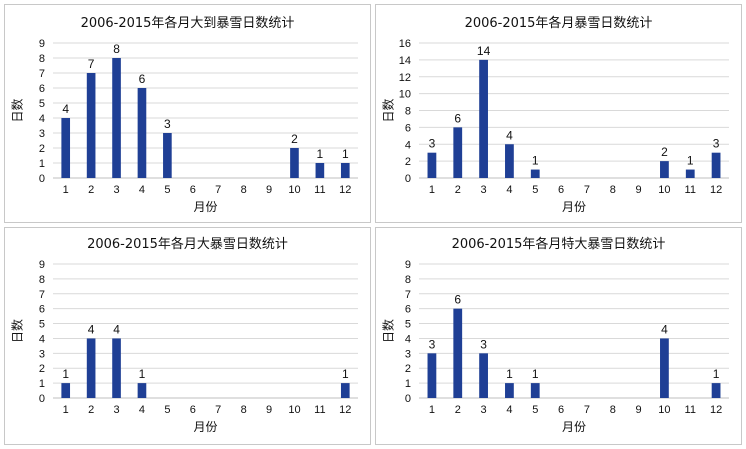 This screenshot has width=746, height=449. What do you see at coordinates (42, 59) in the screenshot?
I see `y-tick-label: 8` at bounding box center [42, 59].